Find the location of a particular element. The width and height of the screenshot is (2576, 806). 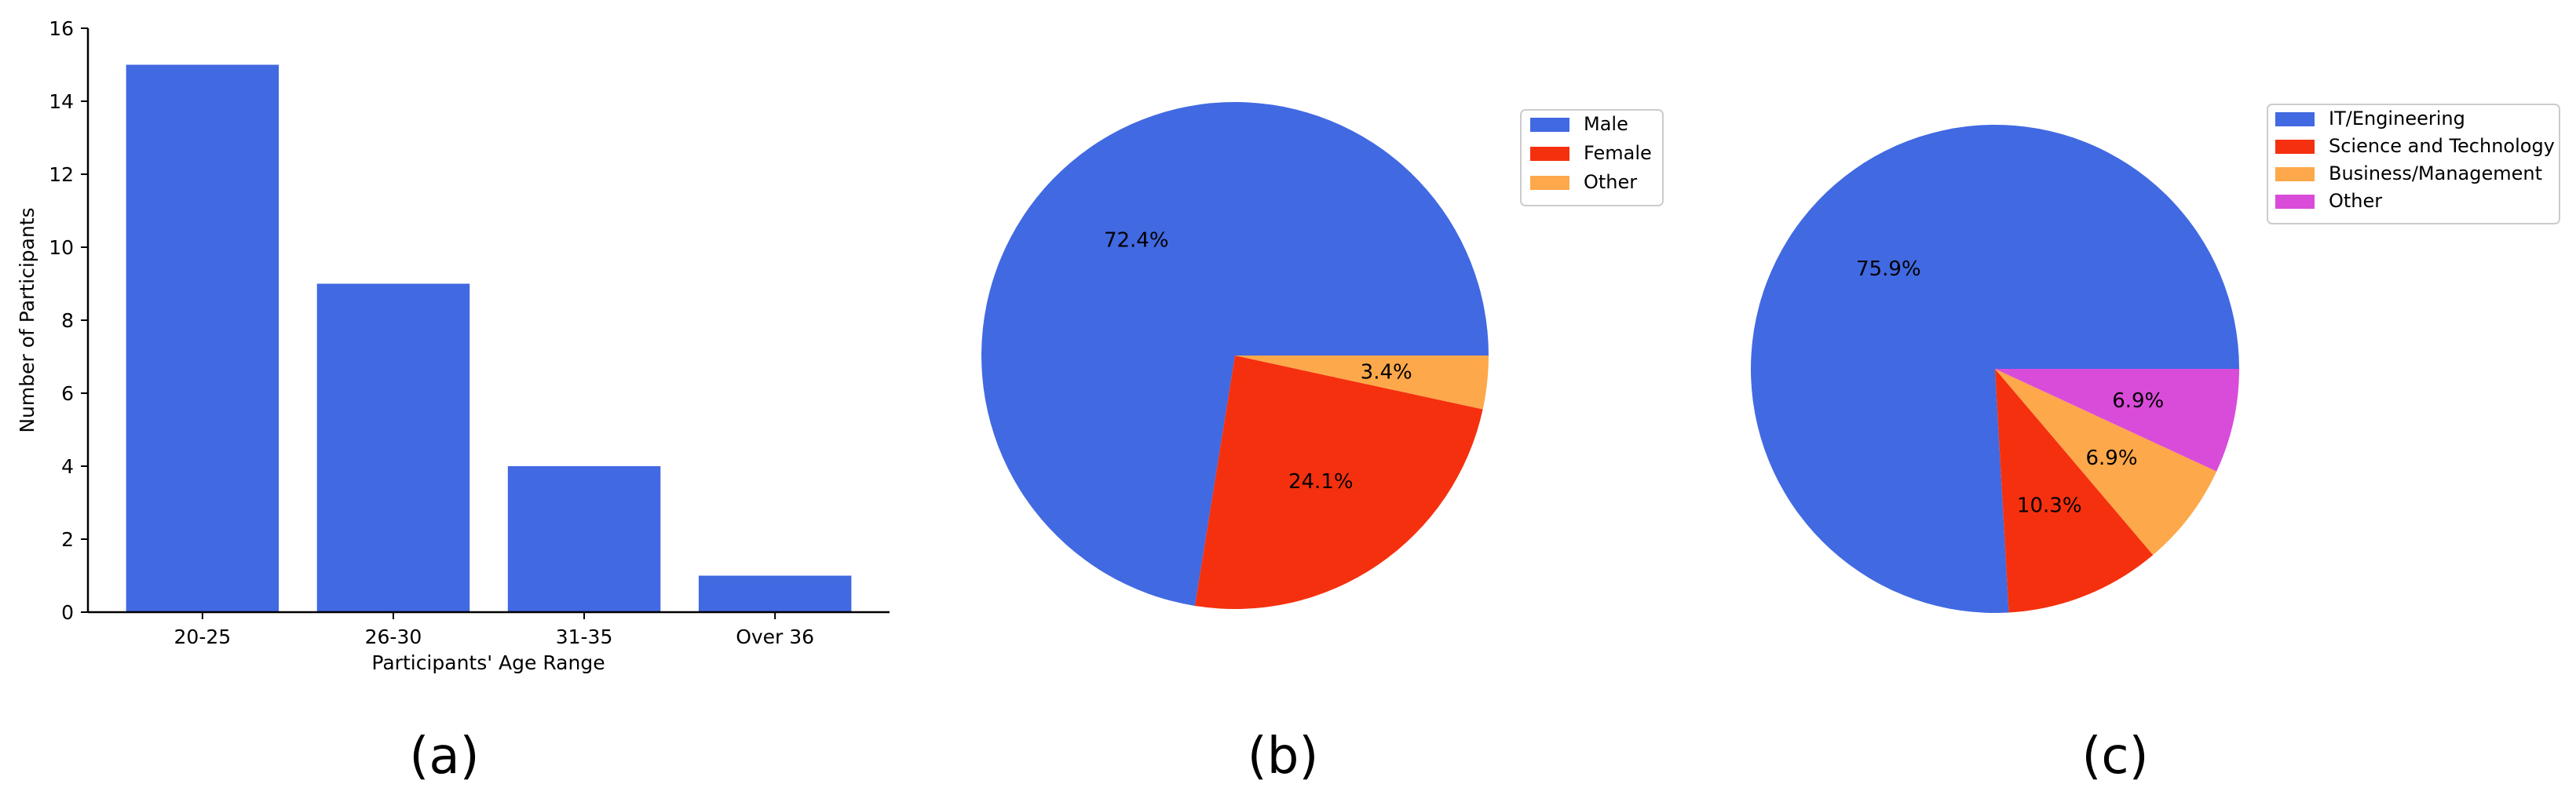

slice-business-management is located at coordinates (2106, 462).